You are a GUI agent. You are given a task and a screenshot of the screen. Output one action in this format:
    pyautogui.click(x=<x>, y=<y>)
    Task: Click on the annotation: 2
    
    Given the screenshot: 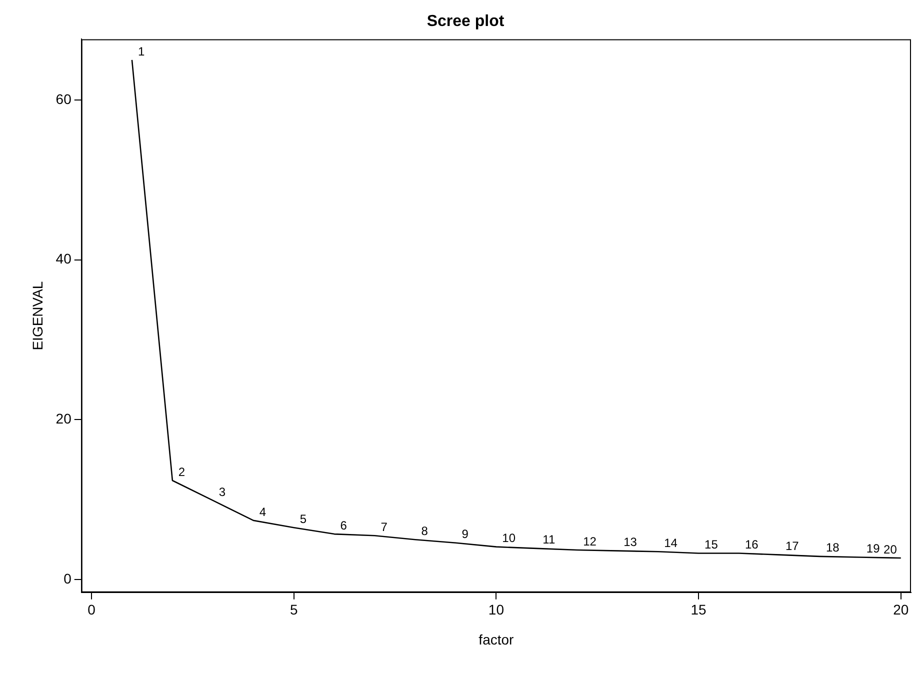 What is the action you would take?
    pyautogui.click(x=182, y=471)
    